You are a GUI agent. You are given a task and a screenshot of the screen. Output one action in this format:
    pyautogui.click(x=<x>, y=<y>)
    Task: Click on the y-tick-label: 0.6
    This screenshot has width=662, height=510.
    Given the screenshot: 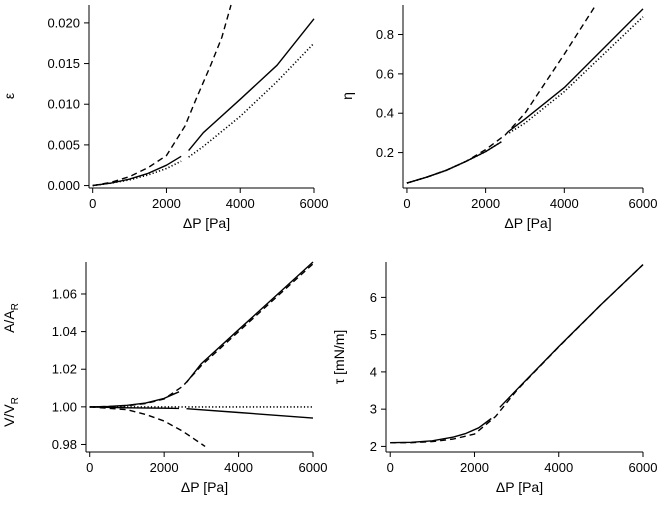 What is the action you would take?
    pyautogui.click(x=385, y=73)
    